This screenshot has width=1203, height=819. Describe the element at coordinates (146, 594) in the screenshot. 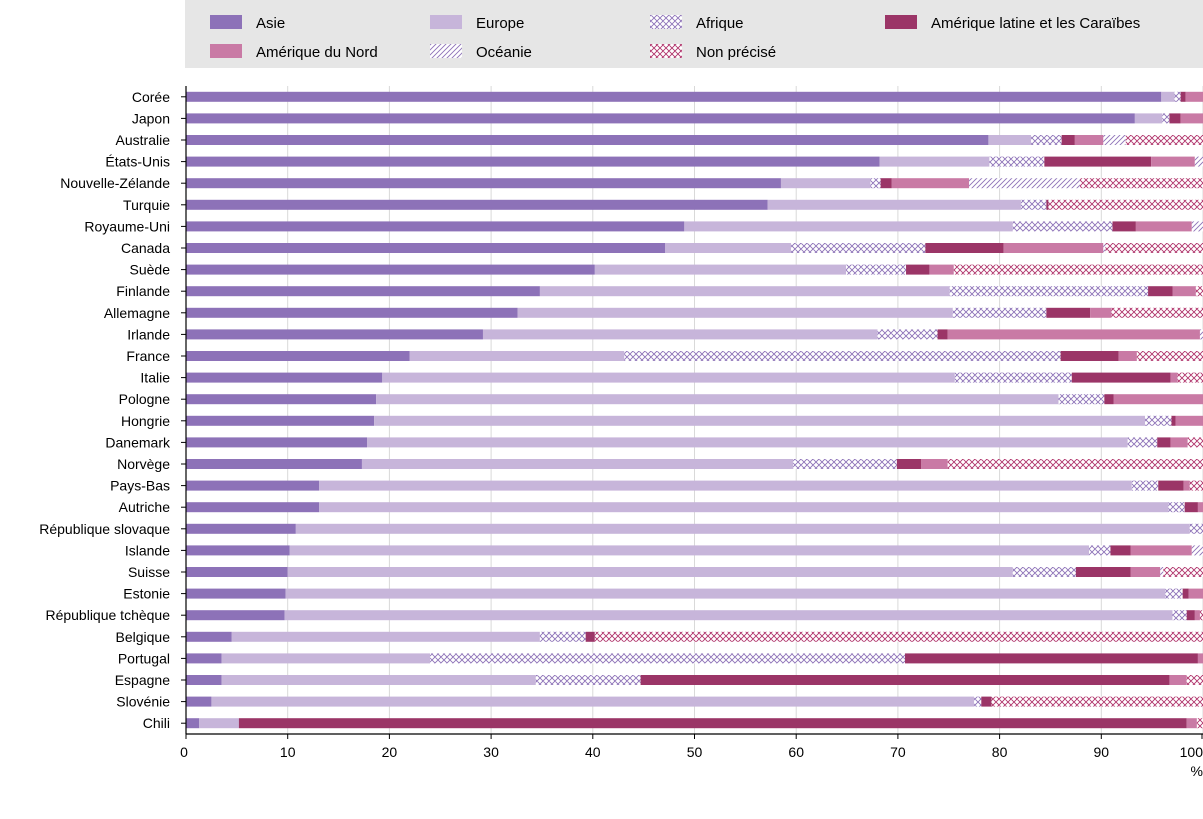

I see `category-label: Estonie` at that location.